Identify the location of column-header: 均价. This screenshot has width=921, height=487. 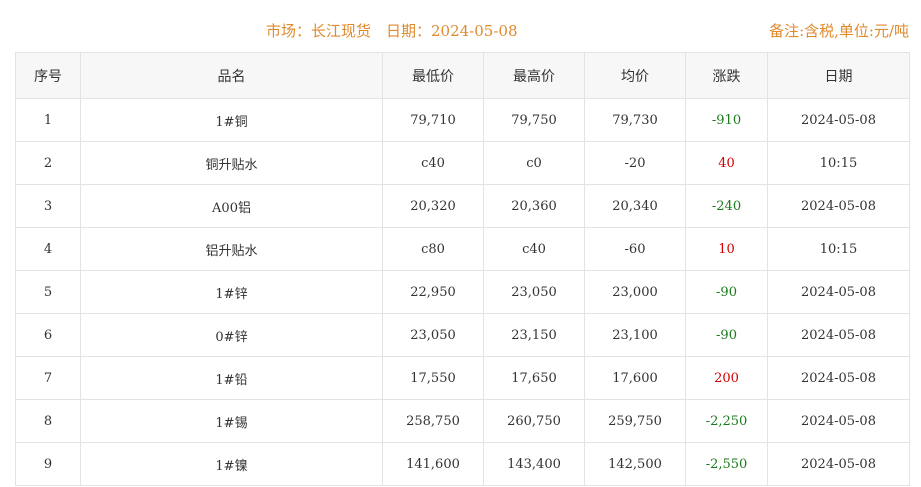
(635, 75).